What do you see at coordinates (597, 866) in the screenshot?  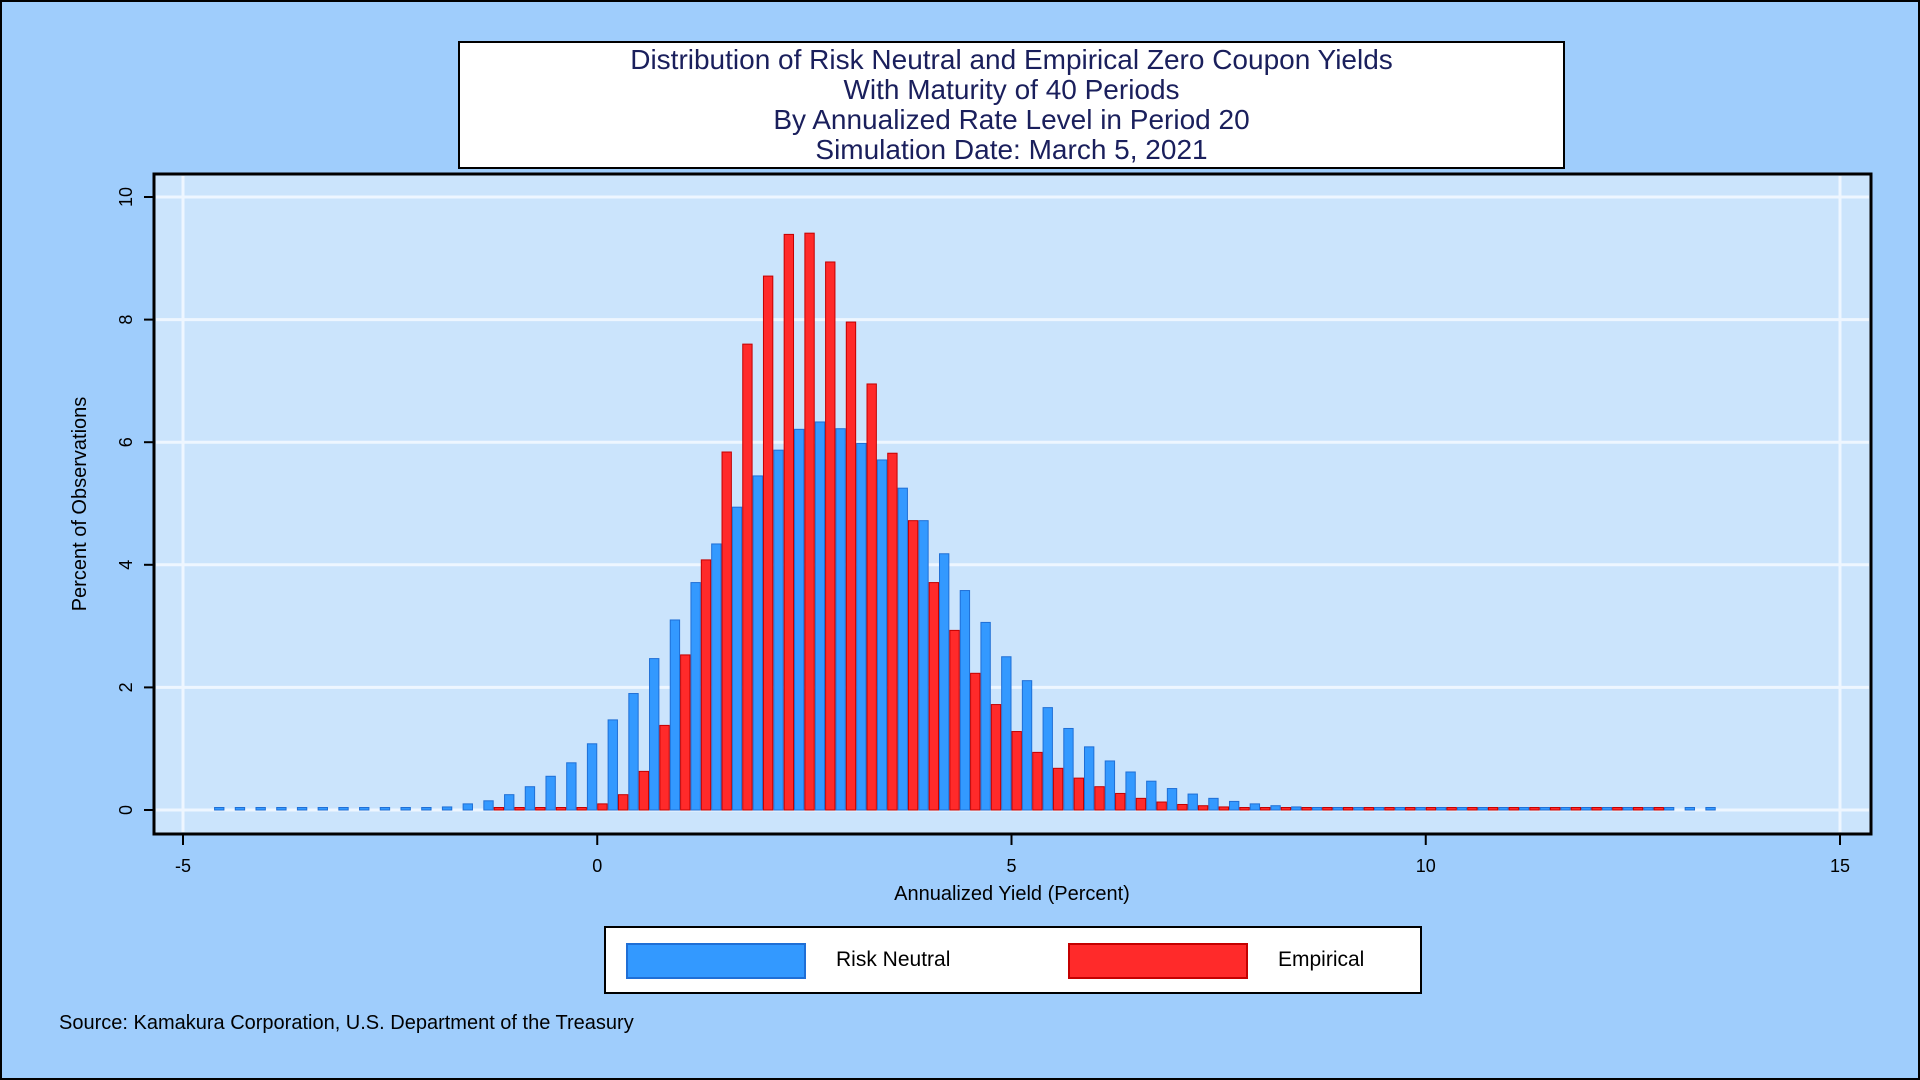 I see `x-tick-label: 0` at bounding box center [597, 866].